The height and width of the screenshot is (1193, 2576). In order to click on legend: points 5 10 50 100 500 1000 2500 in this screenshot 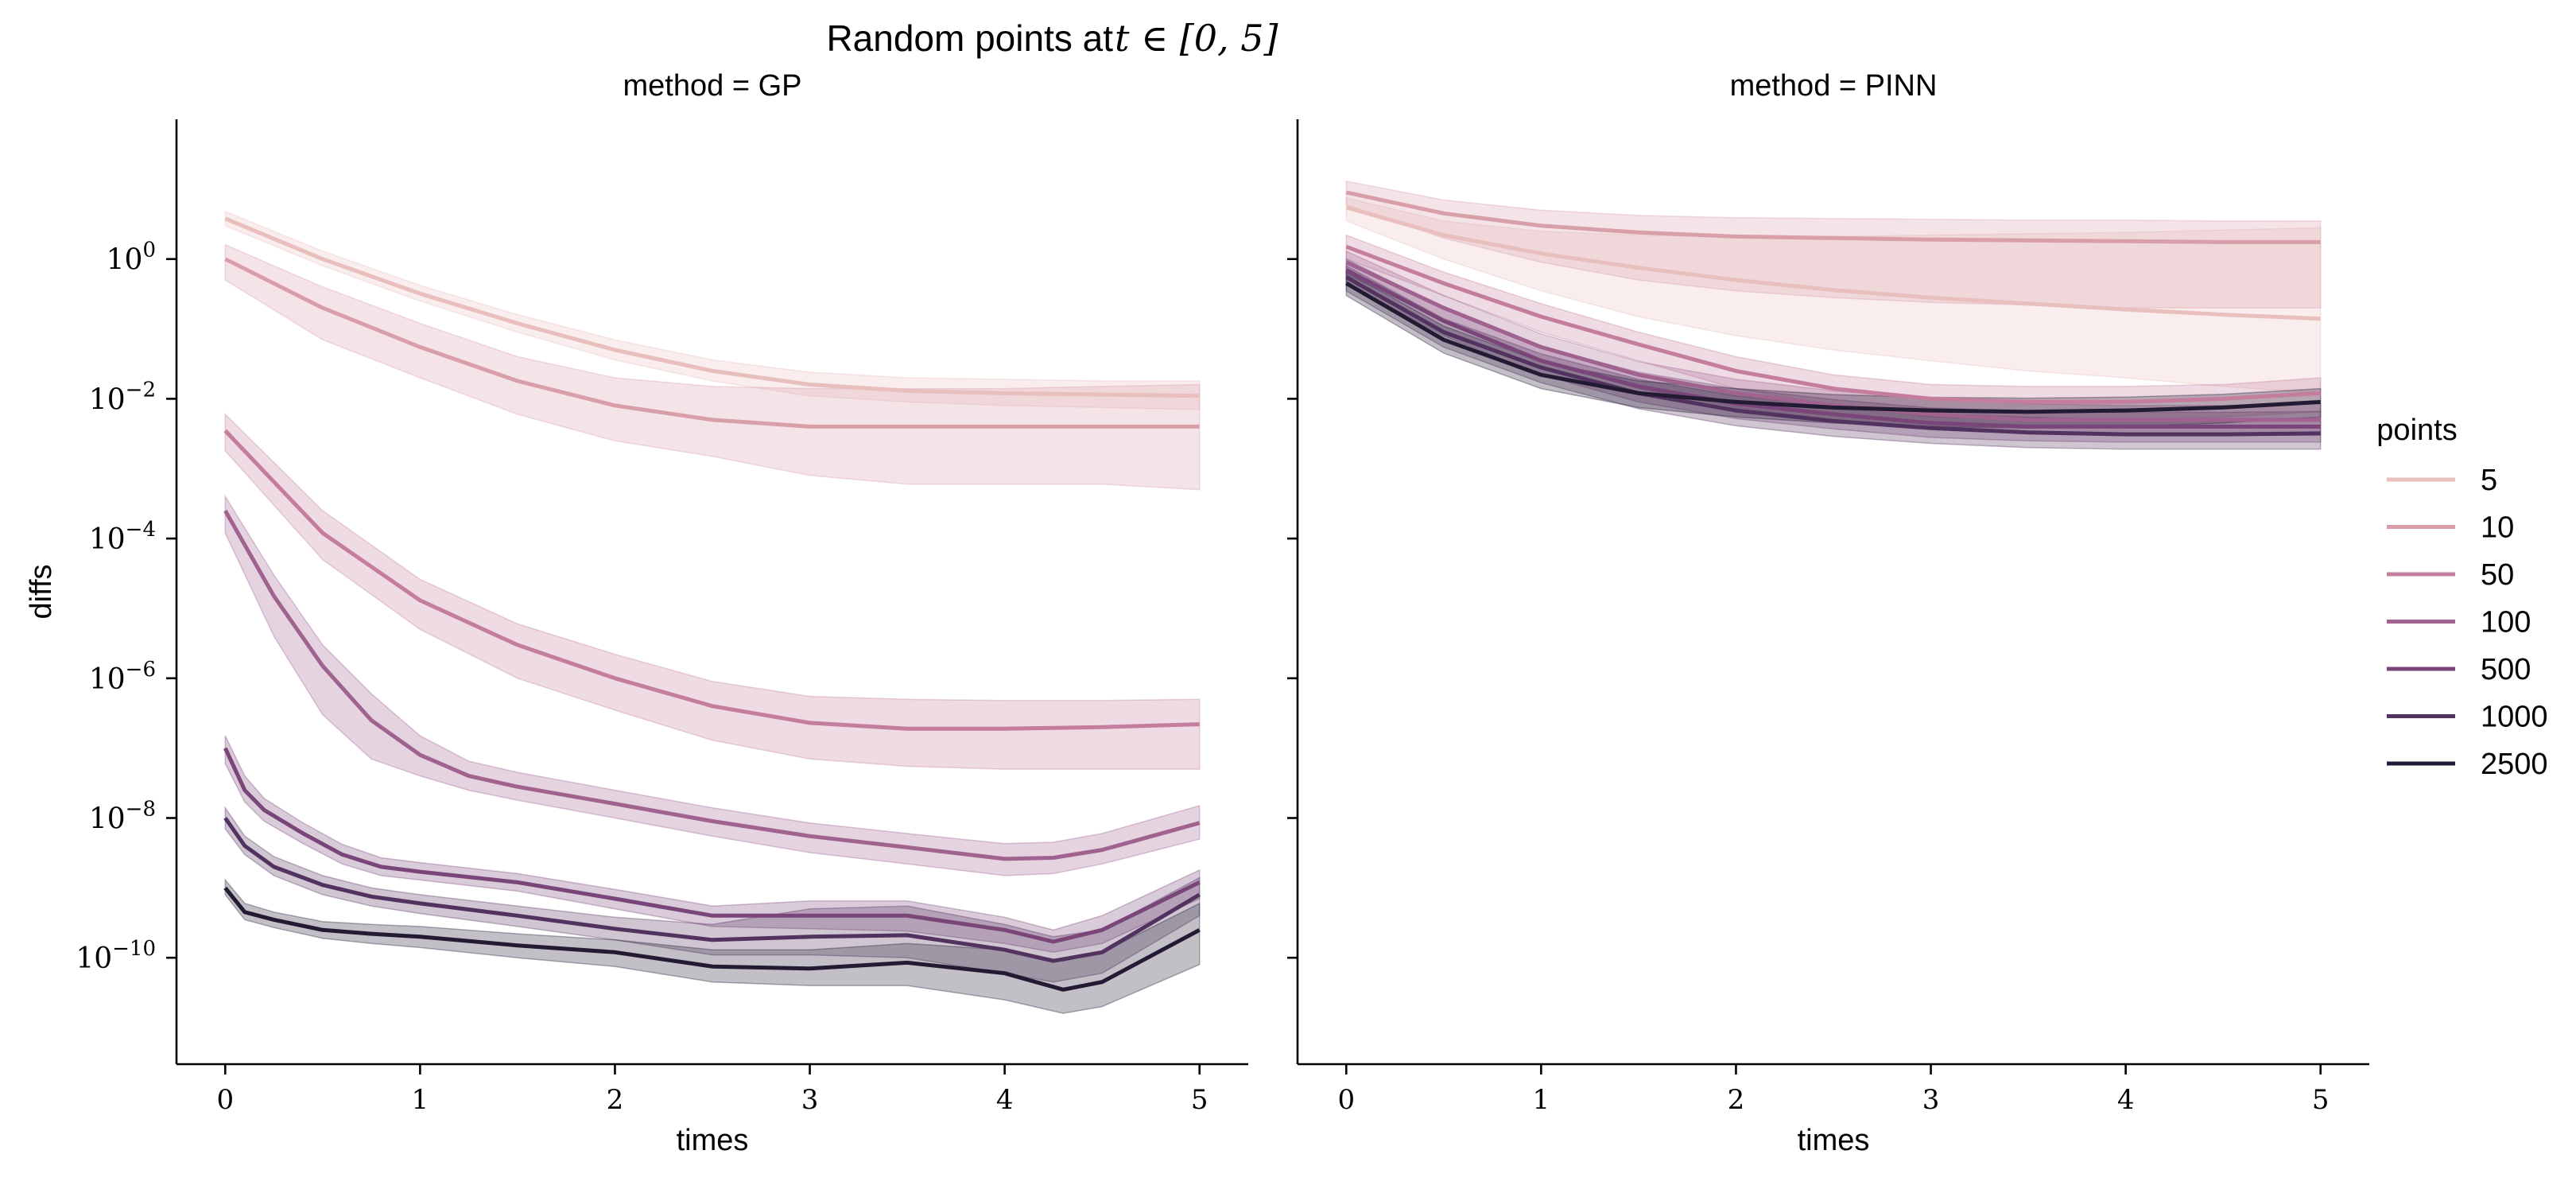, I will do `click(2461, 597)`.